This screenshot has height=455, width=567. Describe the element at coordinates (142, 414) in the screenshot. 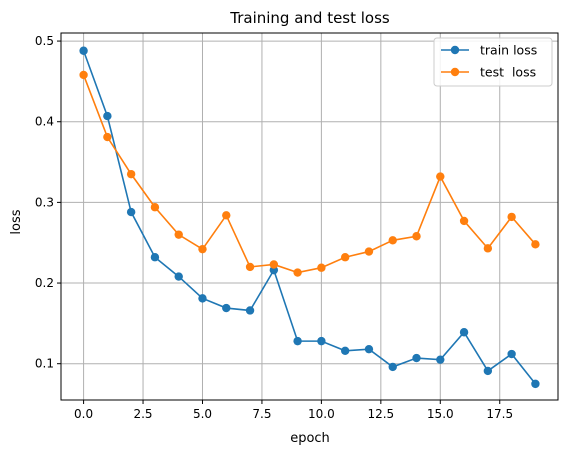

I see `x-tick-label: 2.5` at that location.